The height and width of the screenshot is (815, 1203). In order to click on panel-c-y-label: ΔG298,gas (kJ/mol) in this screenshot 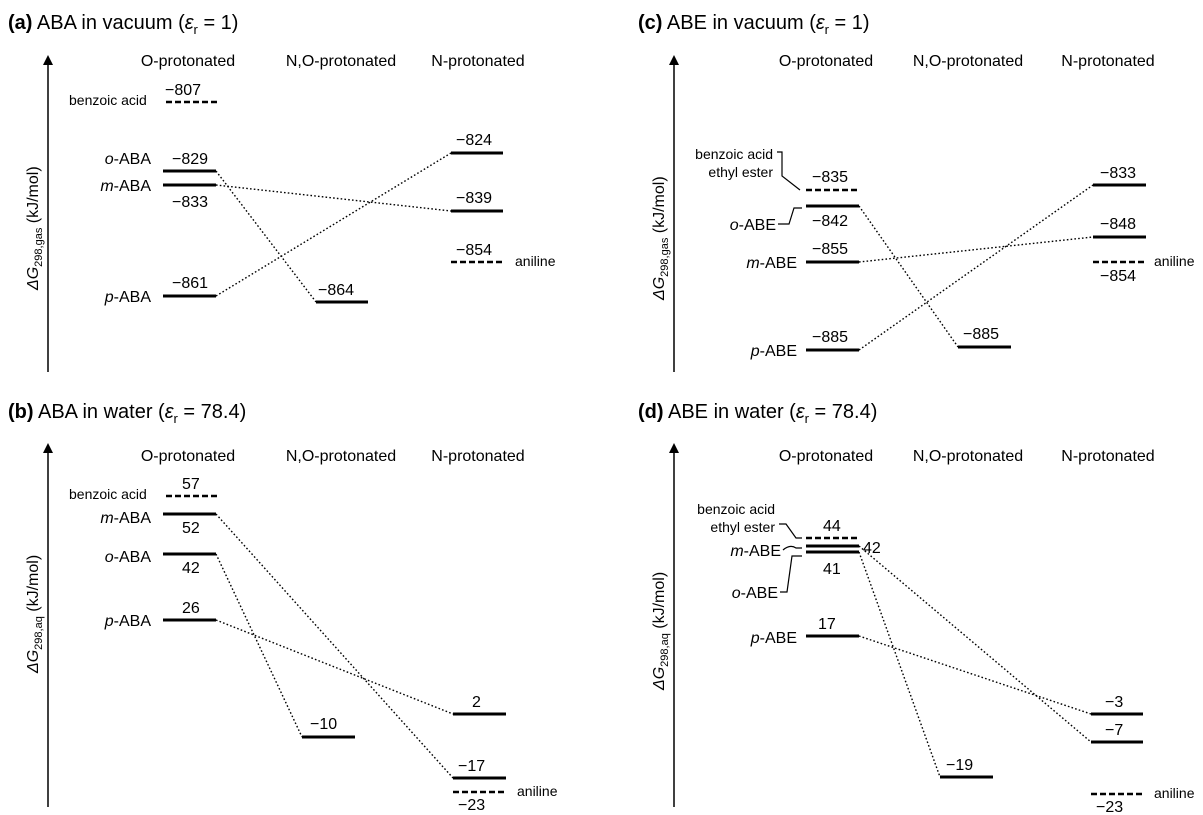, I will do `click(661, 238)`.